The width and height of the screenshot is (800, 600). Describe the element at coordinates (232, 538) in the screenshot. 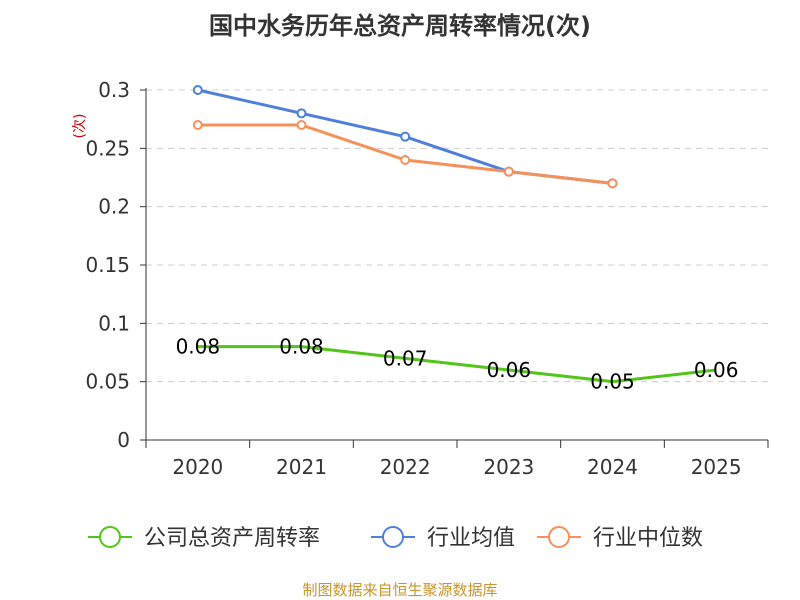

I see `legend-label: 公司总资产周转率` at that location.